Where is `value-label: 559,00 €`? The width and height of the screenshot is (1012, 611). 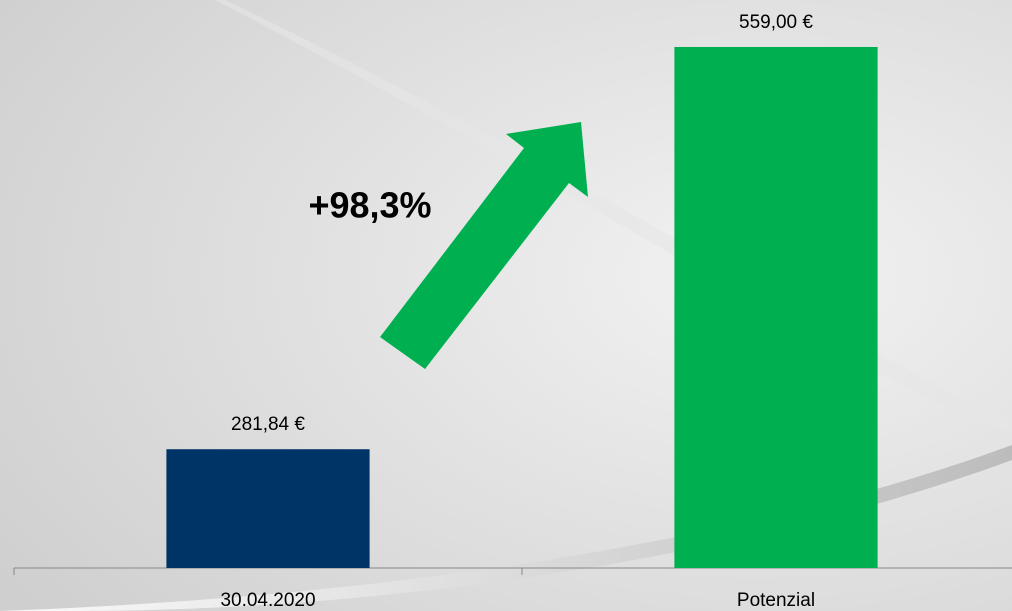 value-label: 559,00 € is located at coordinates (776, 22).